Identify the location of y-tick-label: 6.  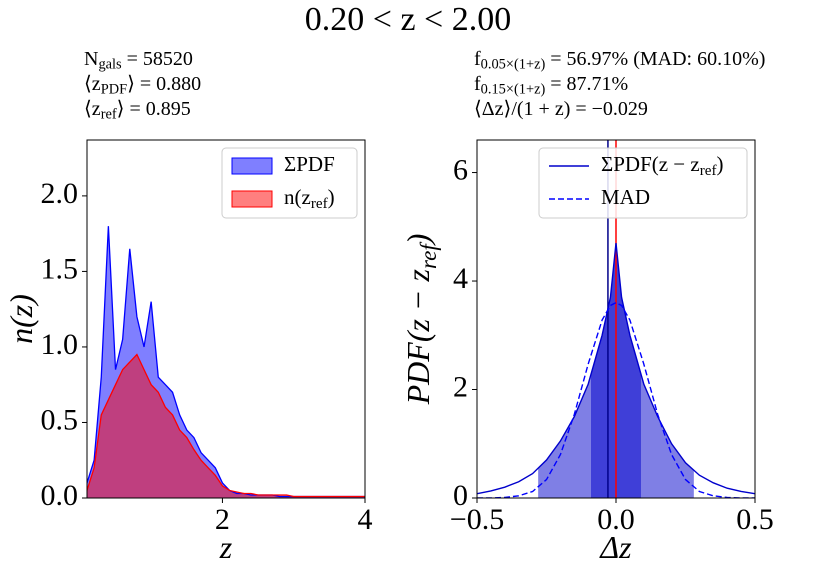
(460, 169).